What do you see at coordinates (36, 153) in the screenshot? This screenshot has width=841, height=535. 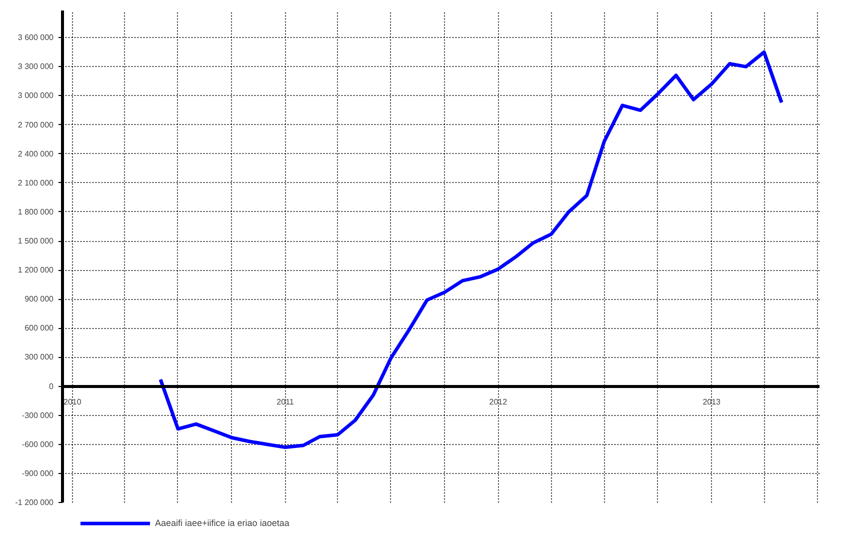 I see `y-tick-label: 2 400 000` at bounding box center [36, 153].